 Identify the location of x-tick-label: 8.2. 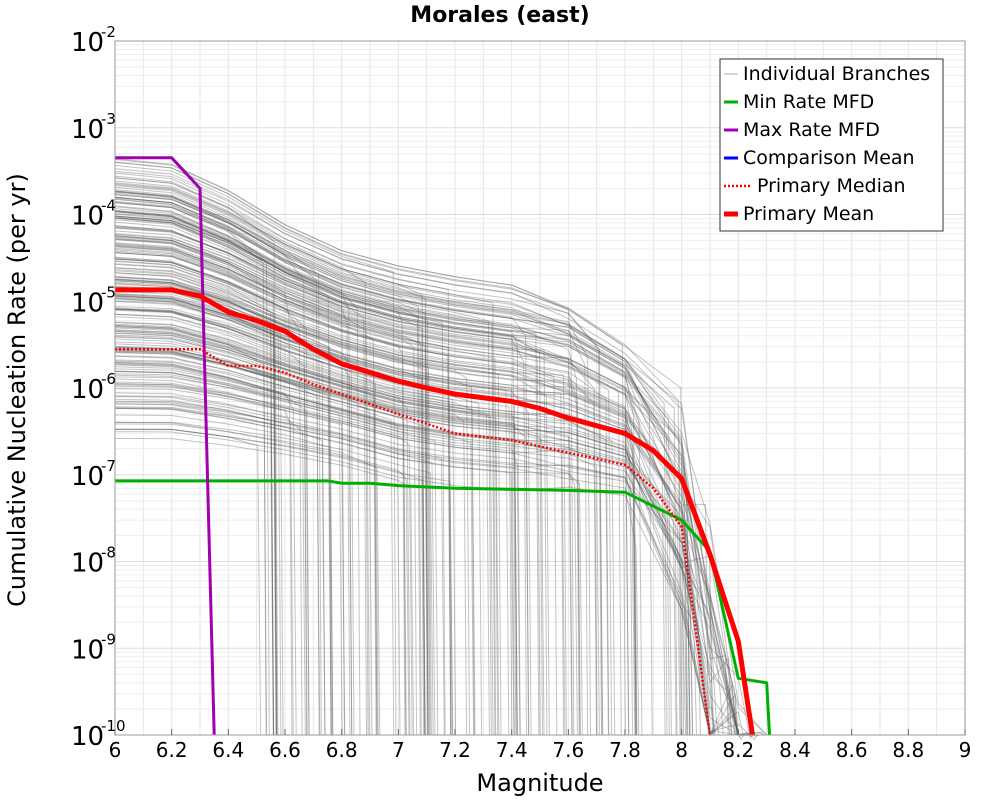
(738, 750).